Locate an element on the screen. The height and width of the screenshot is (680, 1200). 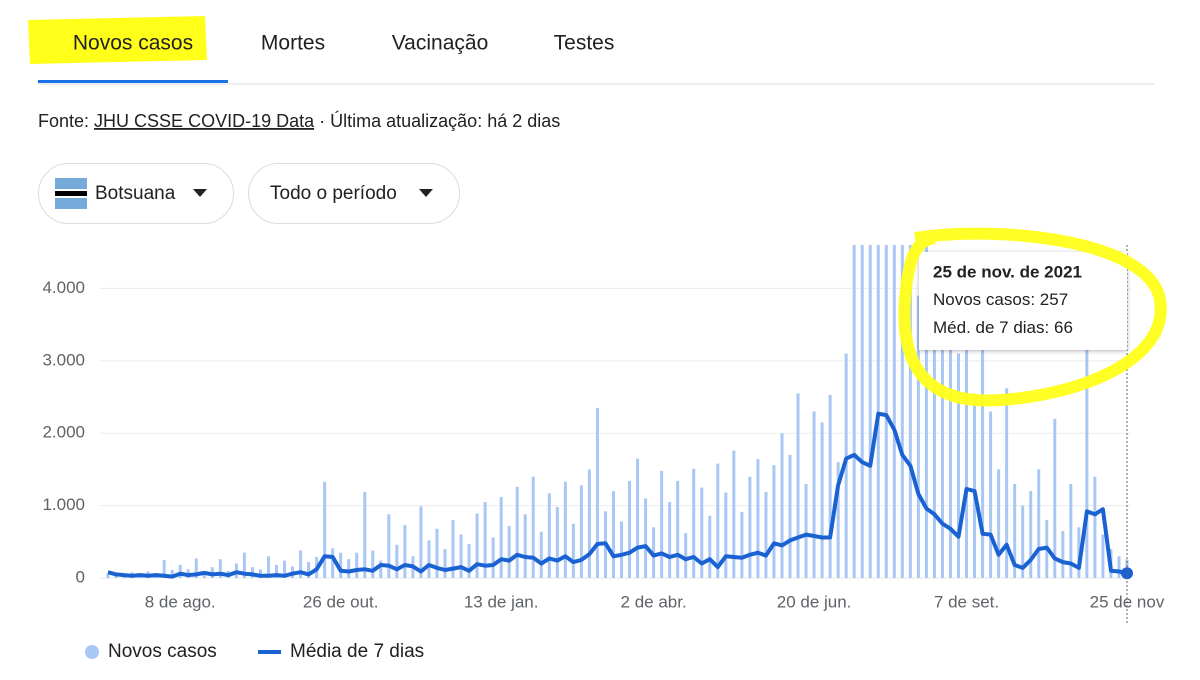
tab: Vacinação is located at coordinates (440, 43).